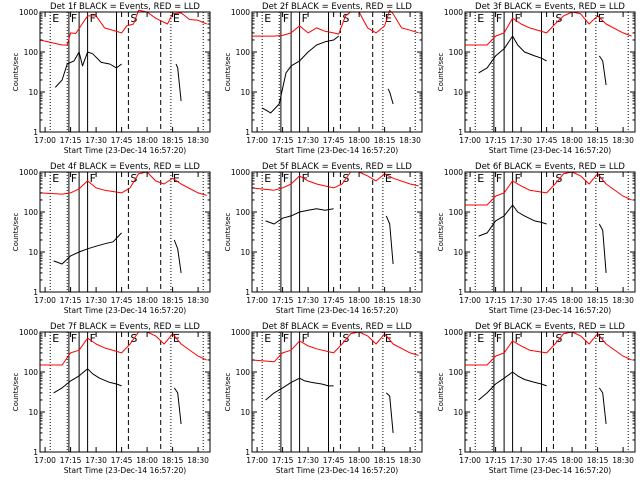  Describe the element at coordinates (337, 7) in the screenshot. I see `chart-title: Det 2f BLACK = Events, RED = LLD` at that location.